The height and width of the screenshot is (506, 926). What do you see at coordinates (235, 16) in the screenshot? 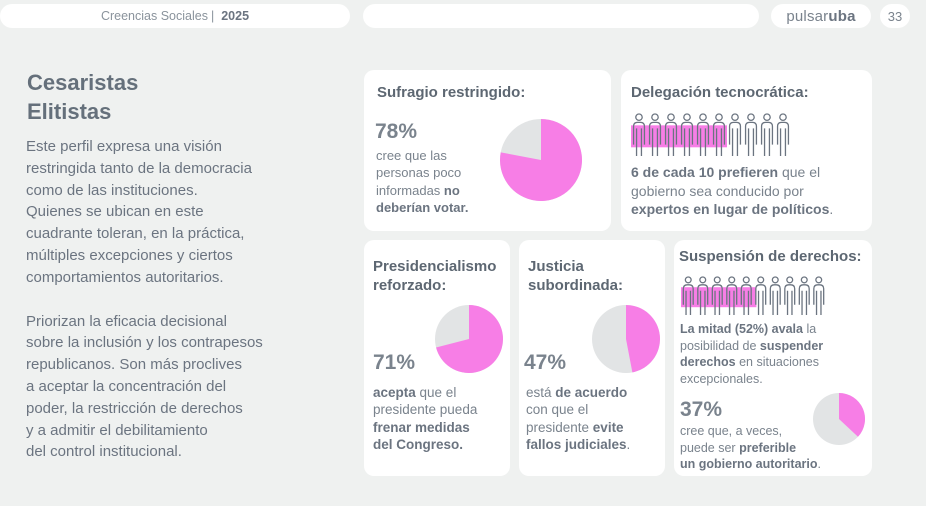
I see `header-year: 2025` at bounding box center [235, 16].